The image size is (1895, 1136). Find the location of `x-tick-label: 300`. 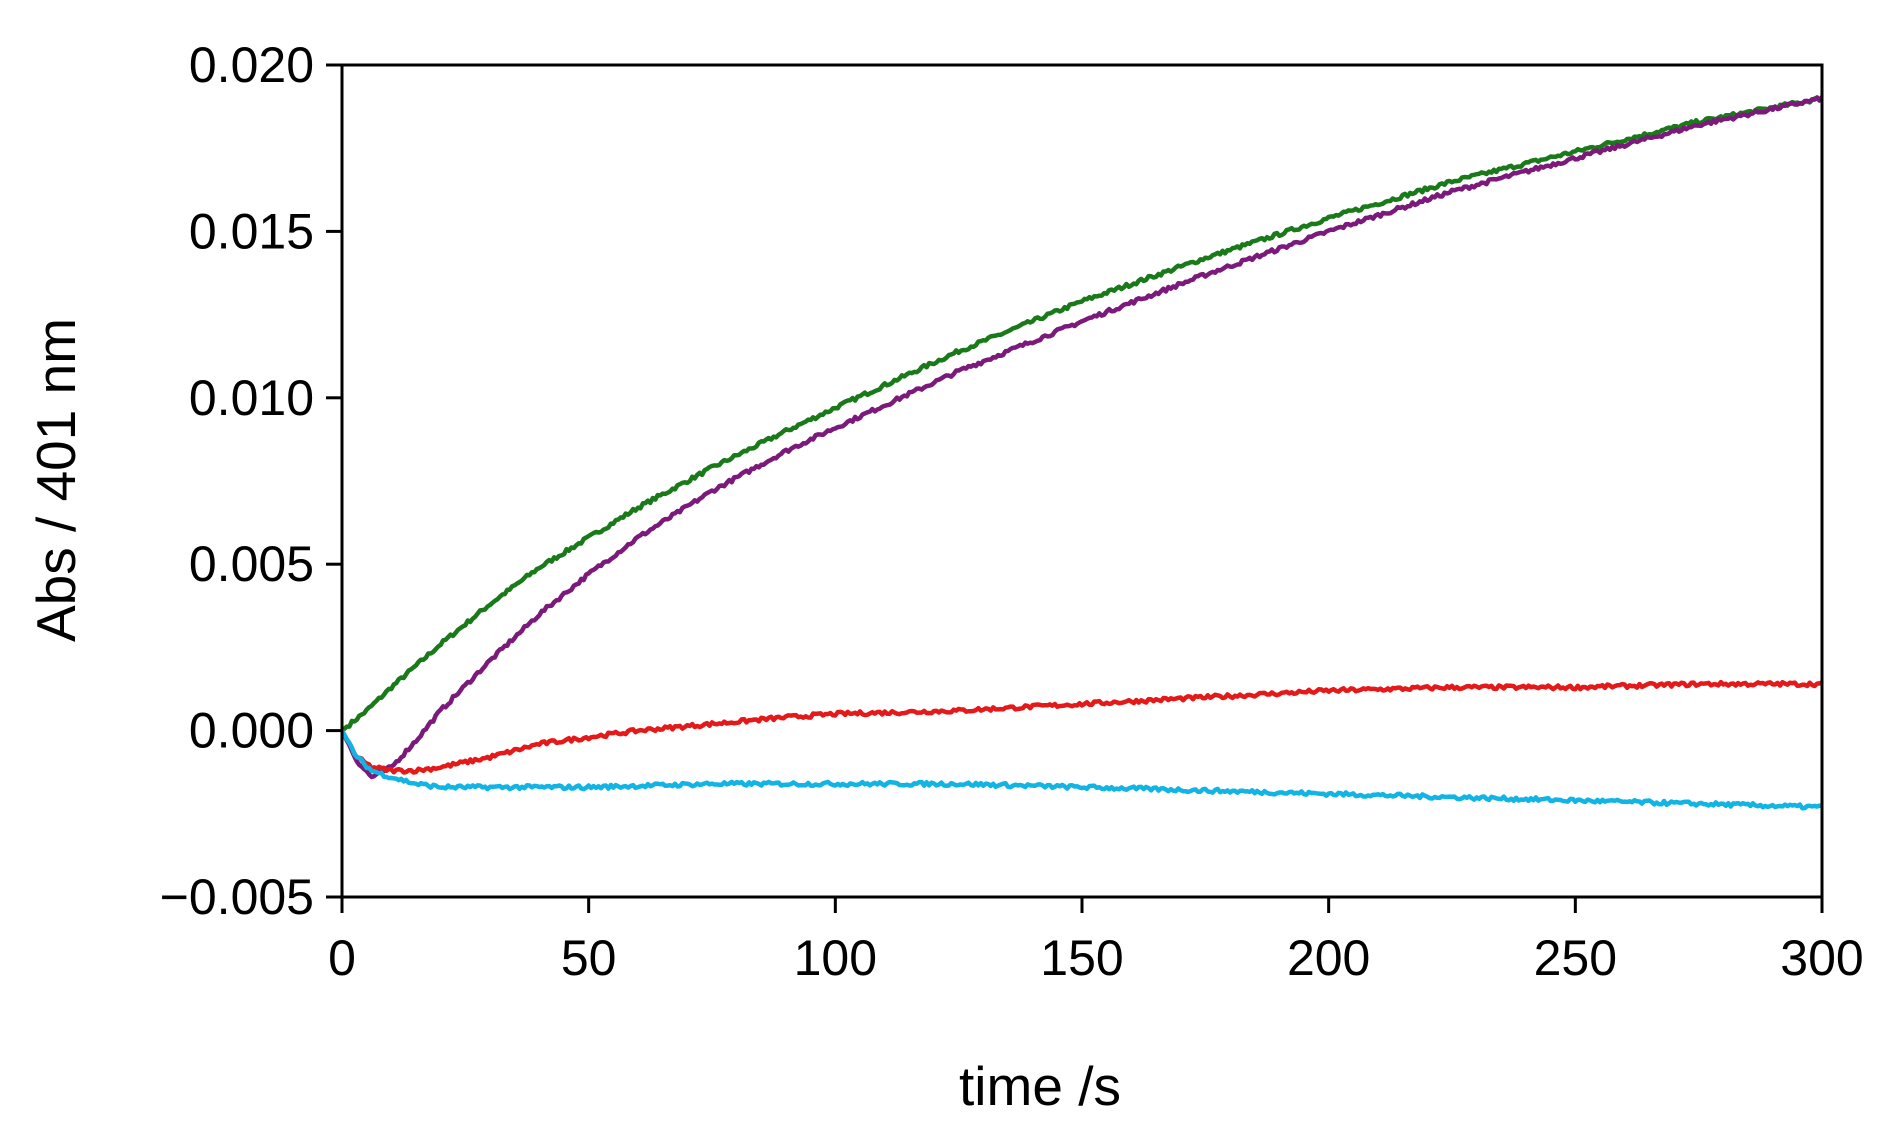

x-tick-label: 300 is located at coordinates (1821, 958).